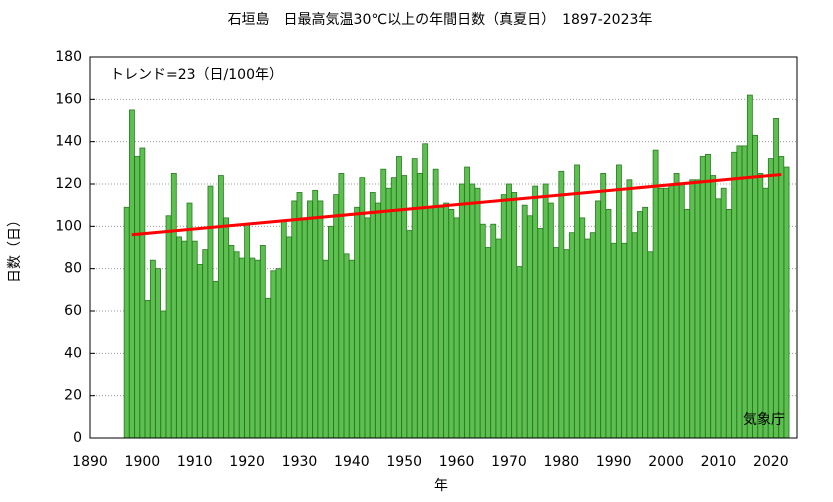  What do you see at coordinates (509, 462) in the screenshot?
I see `x-tick-label: 1970` at bounding box center [509, 462].